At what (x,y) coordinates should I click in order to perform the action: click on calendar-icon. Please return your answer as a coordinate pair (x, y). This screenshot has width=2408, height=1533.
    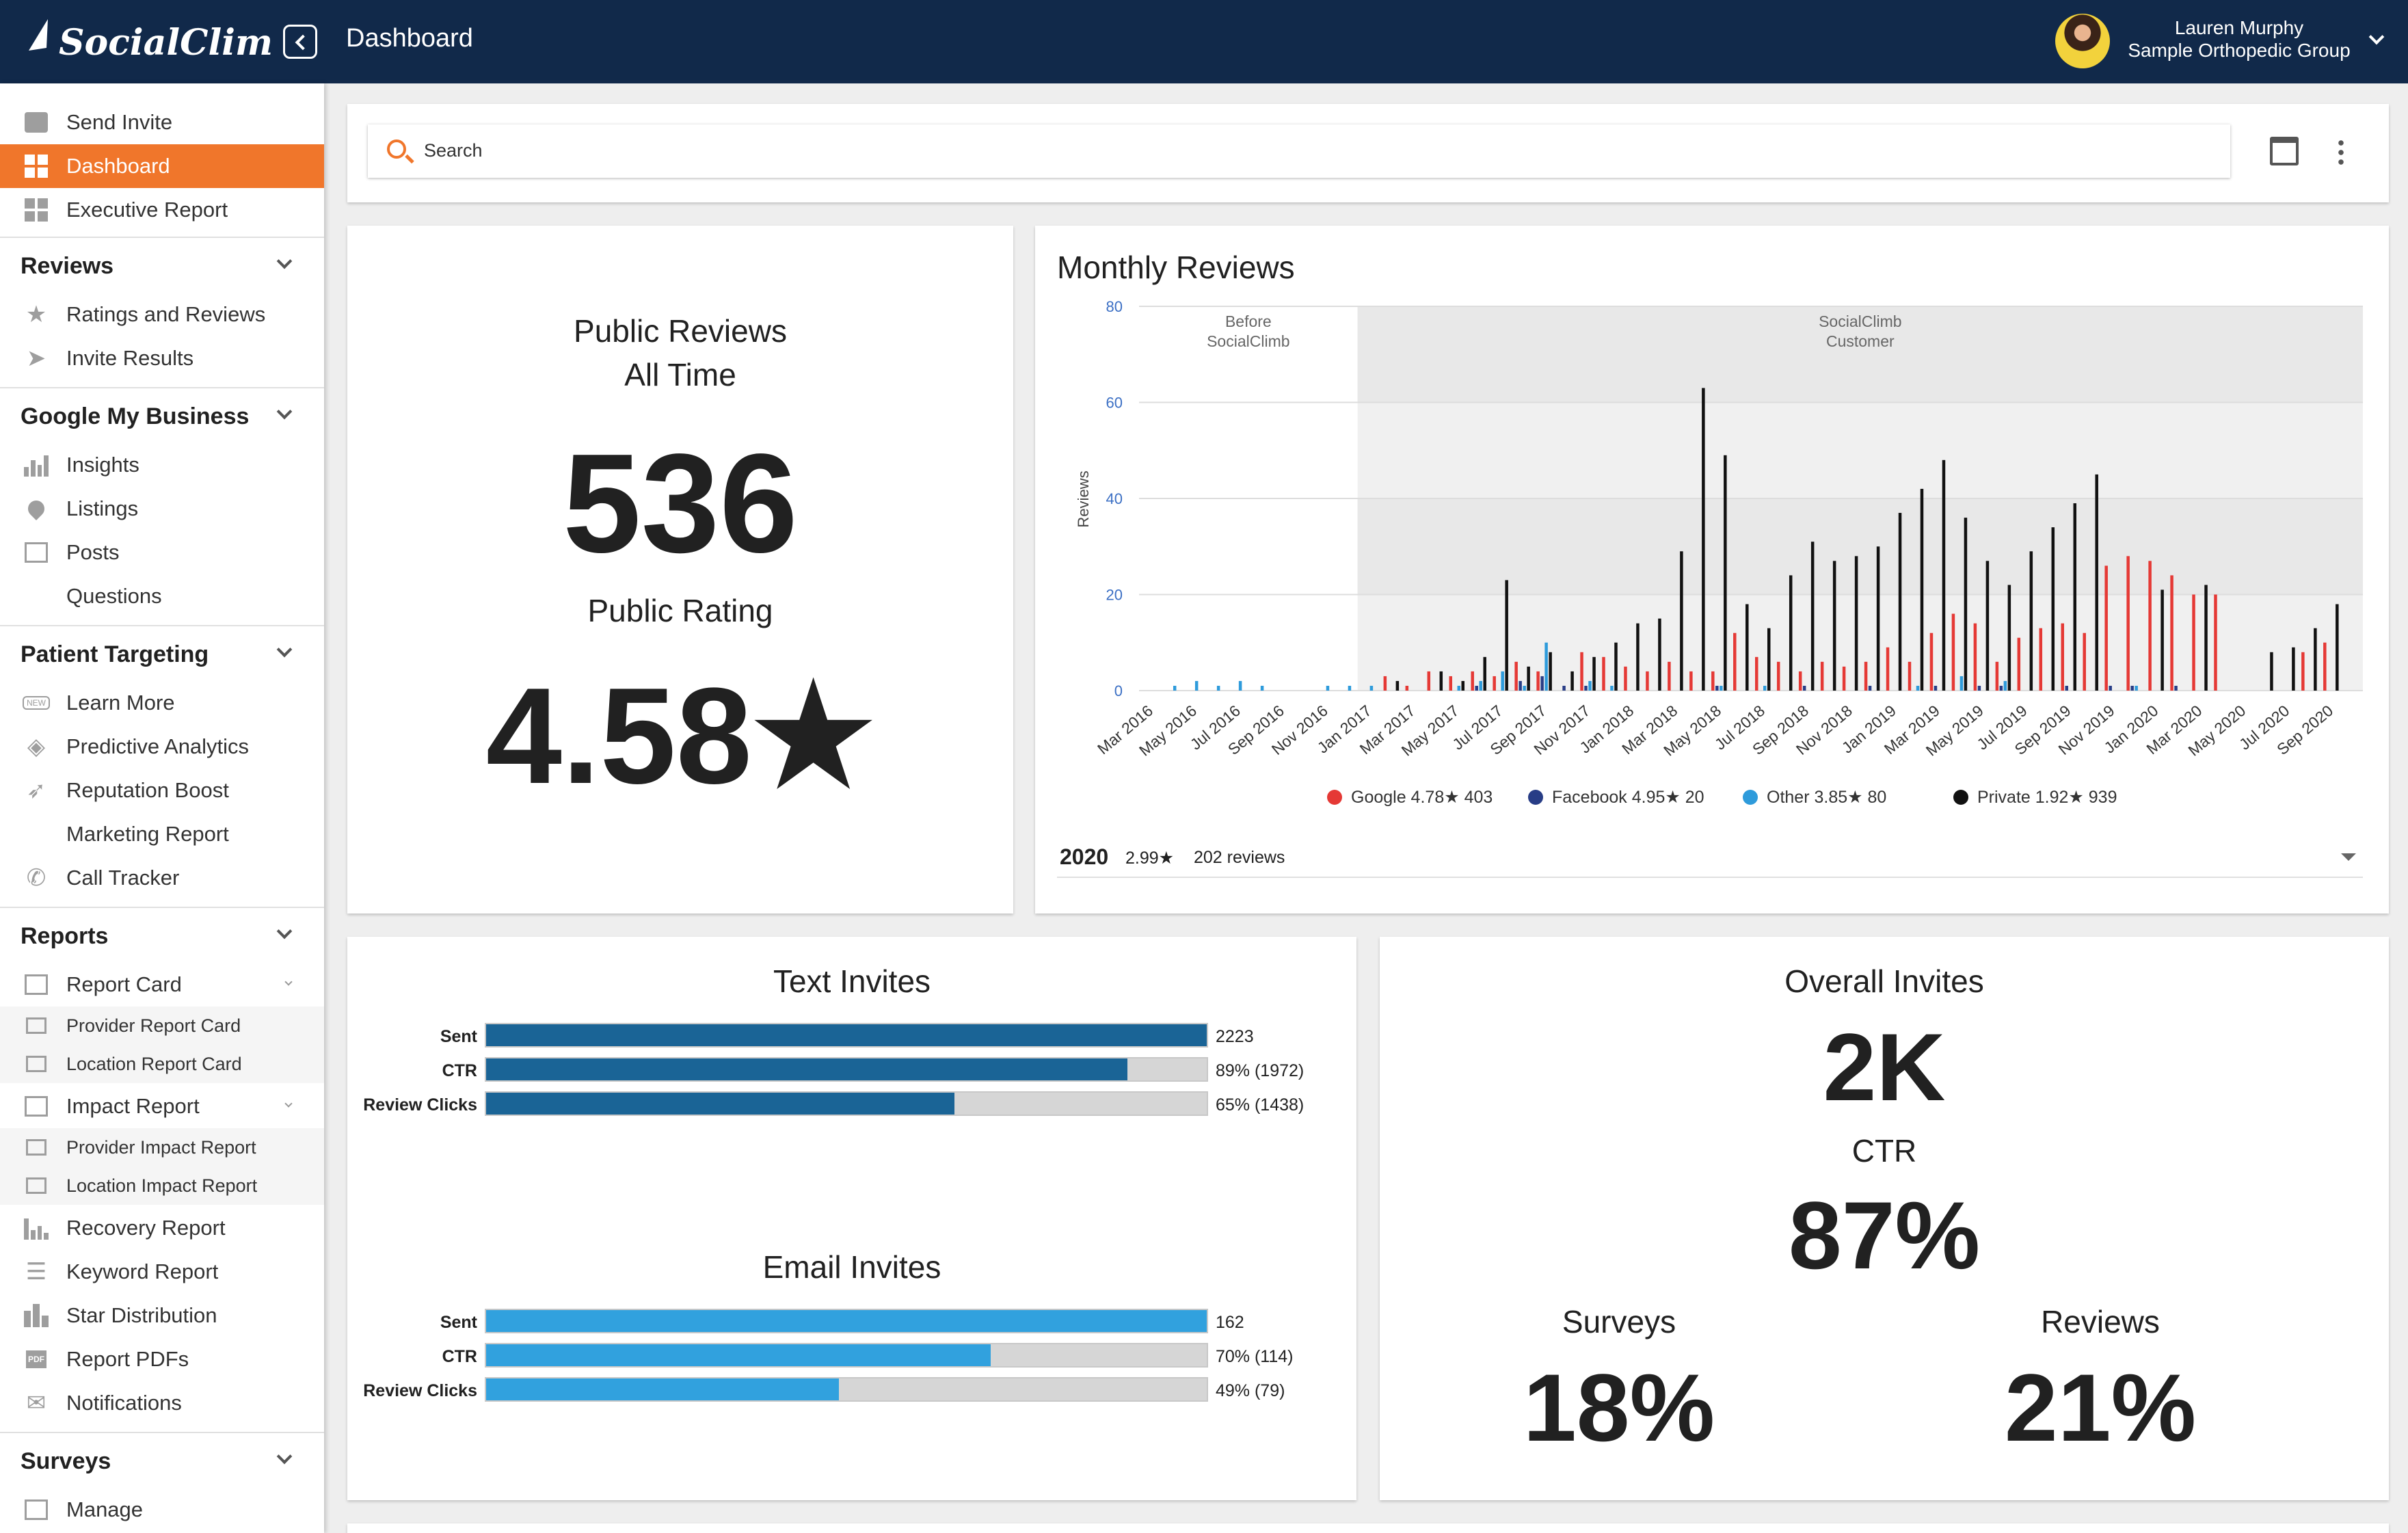
    Looking at the image, I should click on (2284, 151).